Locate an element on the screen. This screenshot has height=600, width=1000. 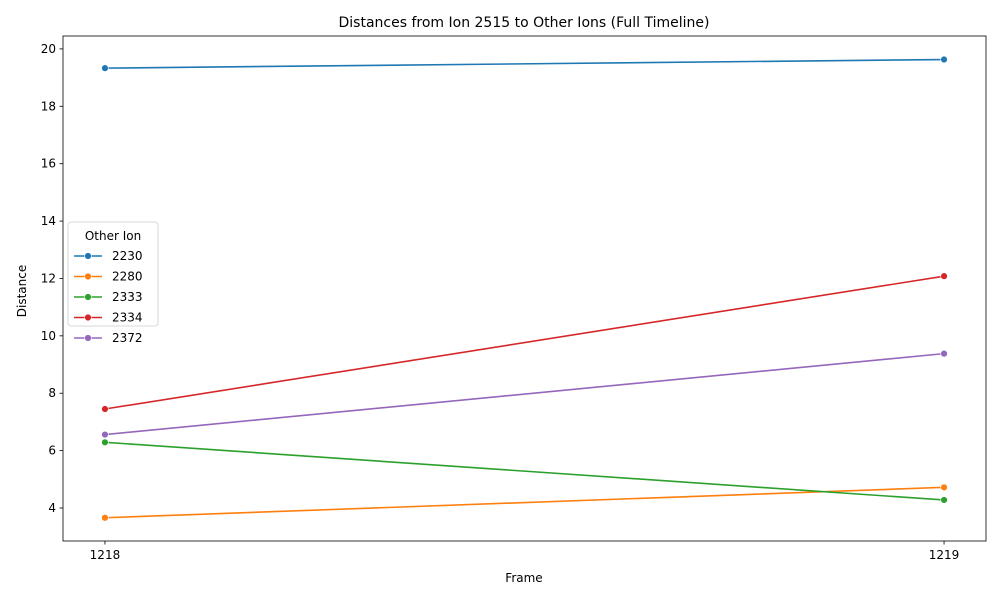
legend-box is located at coordinates (113, 274).